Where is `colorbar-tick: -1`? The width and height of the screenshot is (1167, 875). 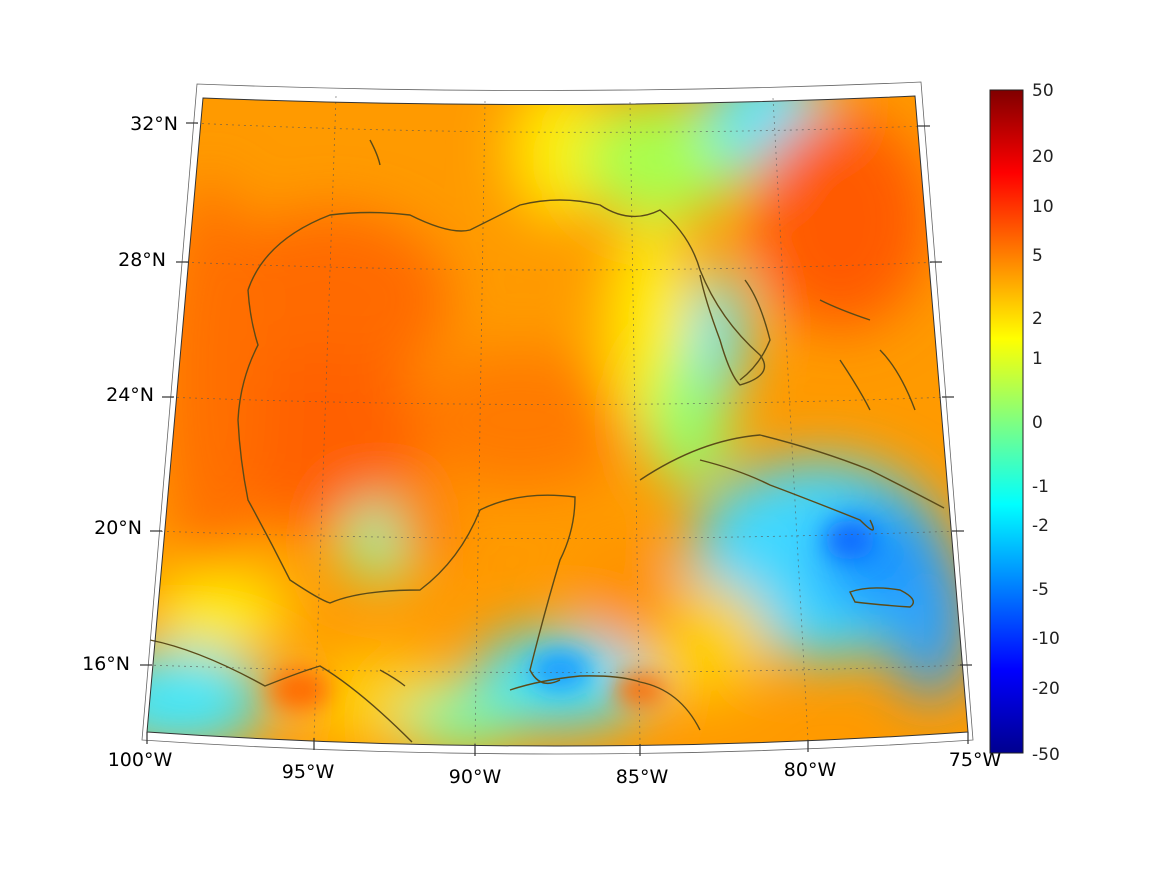
colorbar-tick: -1 is located at coordinates (1040, 487).